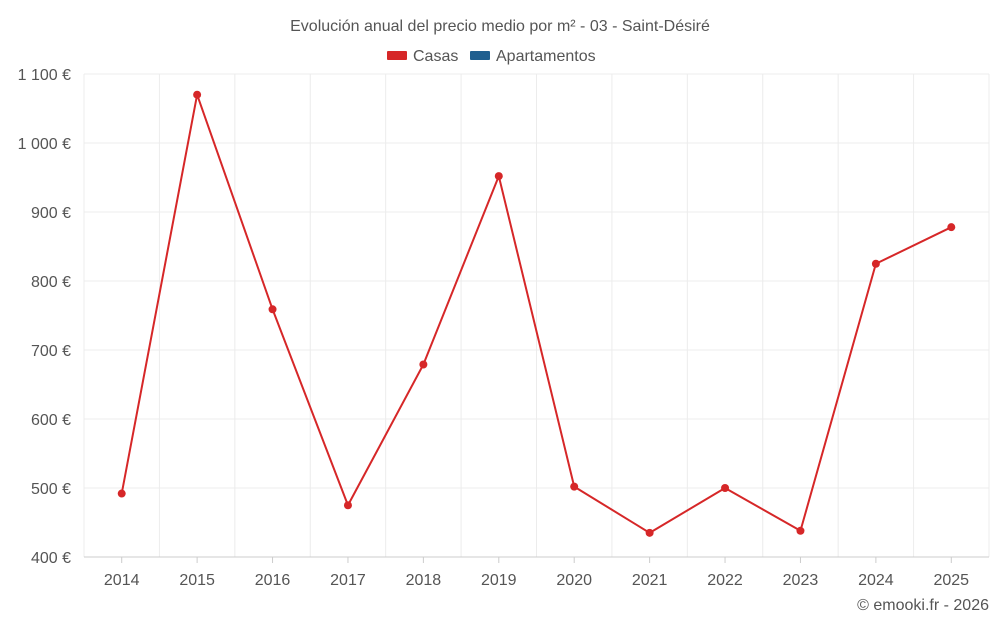 This screenshot has width=1000, height=630. What do you see at coordinates (435, 56) in the screenshot?
I see `legend-label-casas: Casas` at bounding box center [435, 56].